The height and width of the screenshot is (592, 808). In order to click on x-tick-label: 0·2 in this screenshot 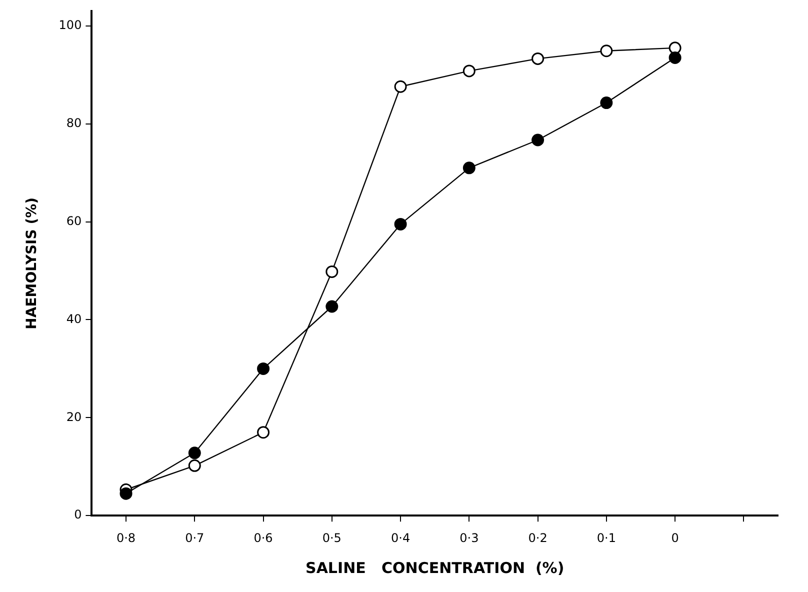, I will do `click(538, 537)`.